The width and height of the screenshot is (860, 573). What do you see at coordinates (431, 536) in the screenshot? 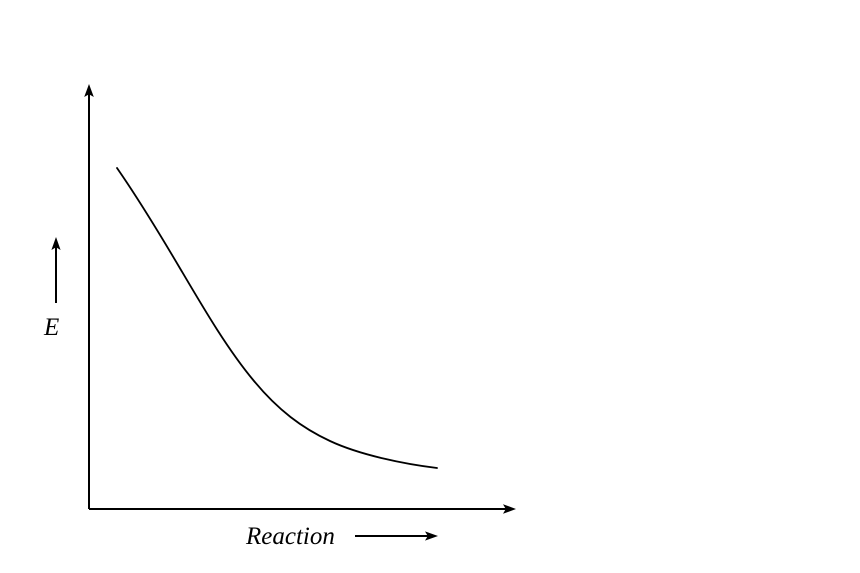
I see `reaction-direction-arrow-icon` at bounding box center [431, 536].